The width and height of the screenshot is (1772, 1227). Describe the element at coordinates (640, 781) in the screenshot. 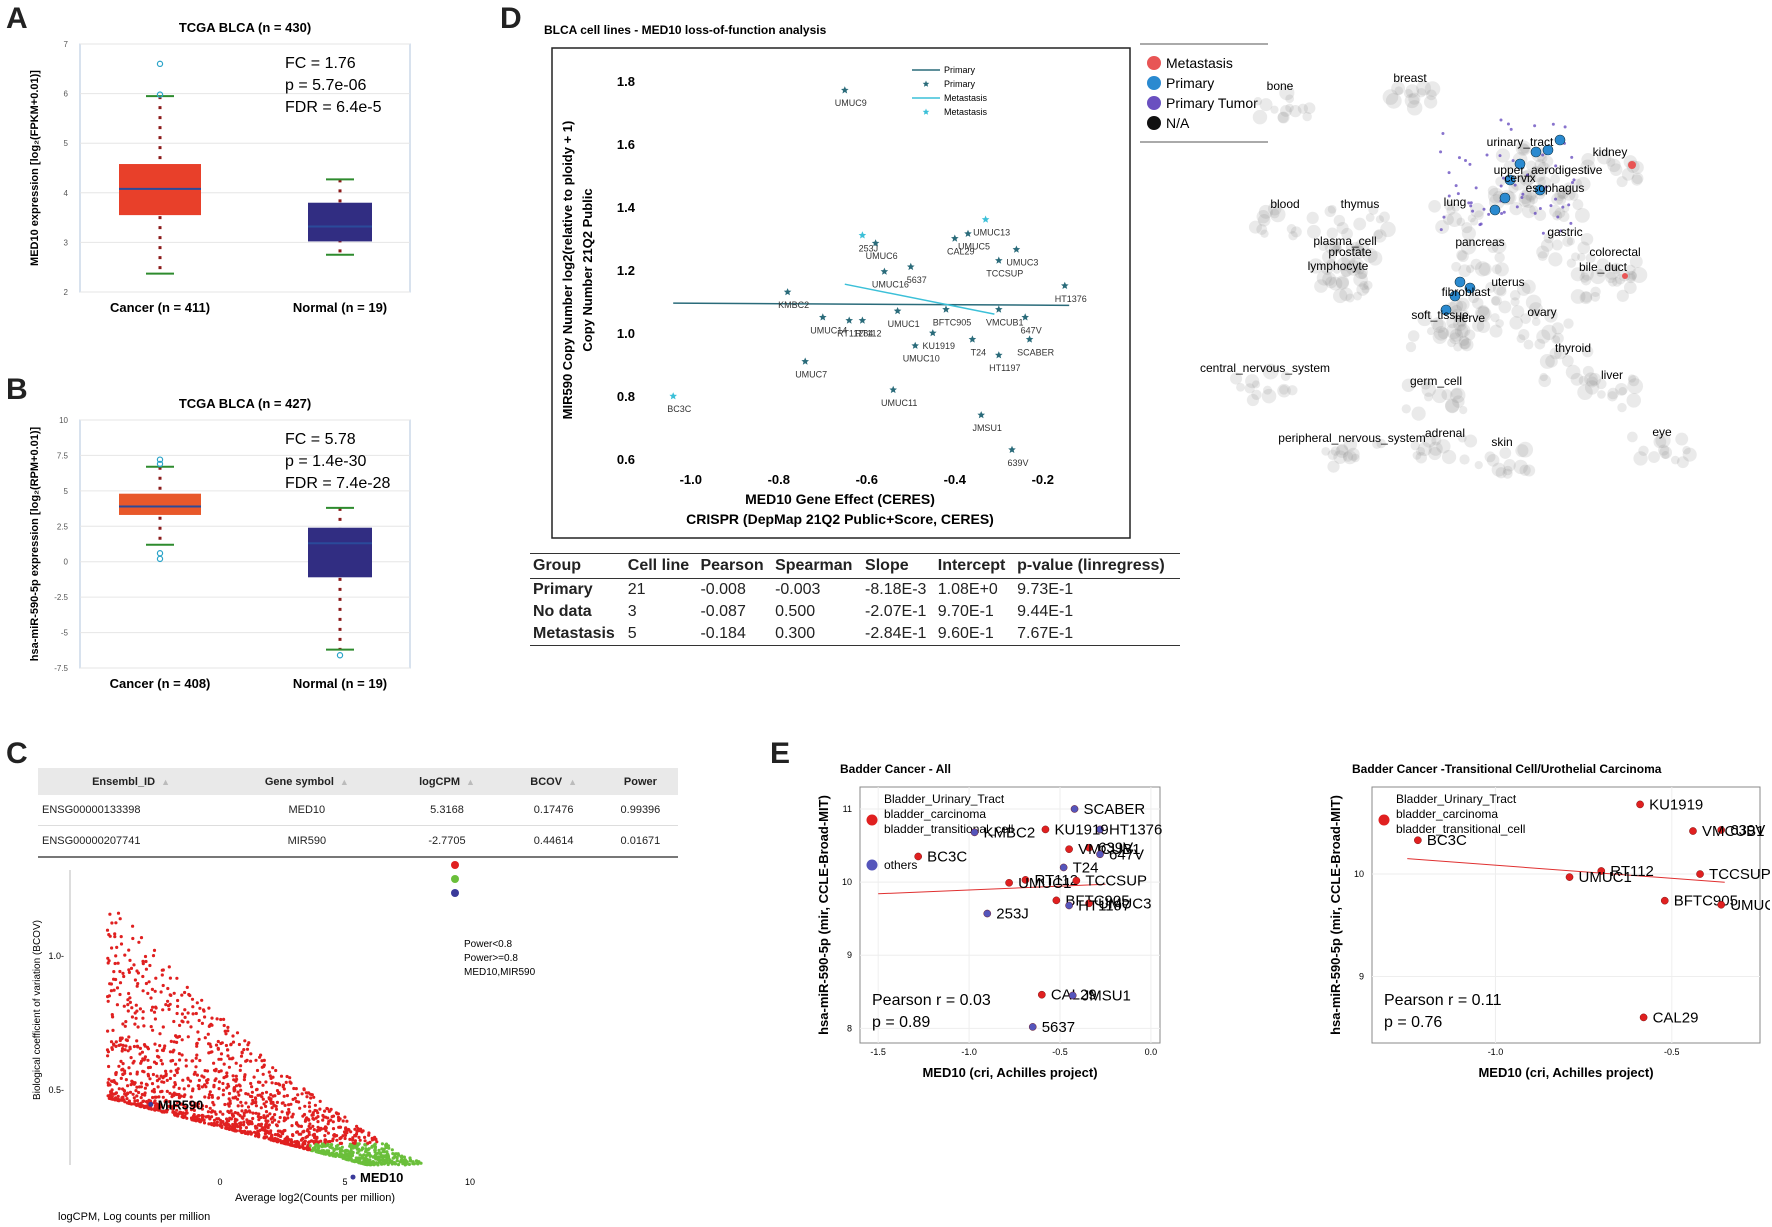

I see `col-header: Power` at that location.